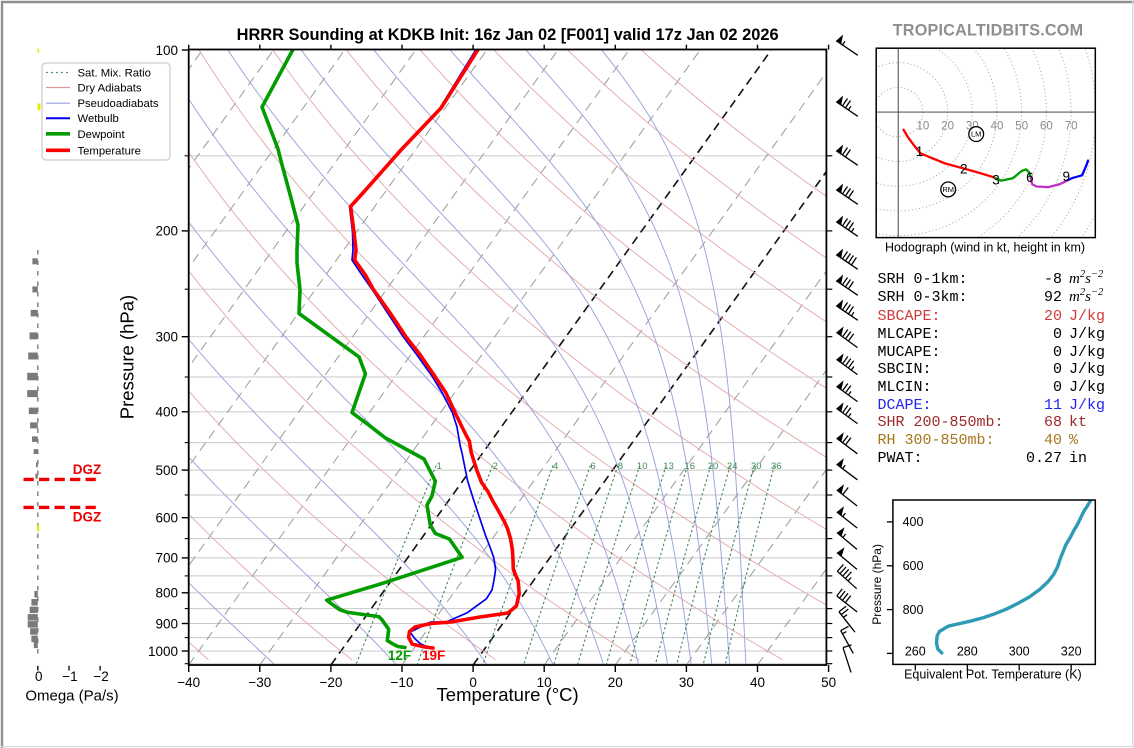 The width and height of the screenshot is (1134, 748). What do you see at coordinates (1071, 652) in the screenshot?
I see `svg-text: 320` at bounding box center [1071, 652].